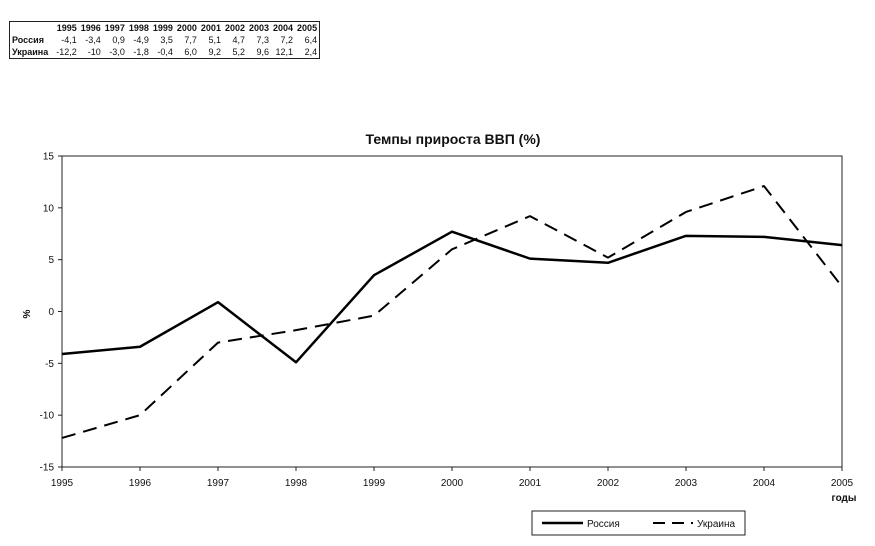 The image size is (875, 546). I want to click on table-cell: 7,7, so click(190, 40).